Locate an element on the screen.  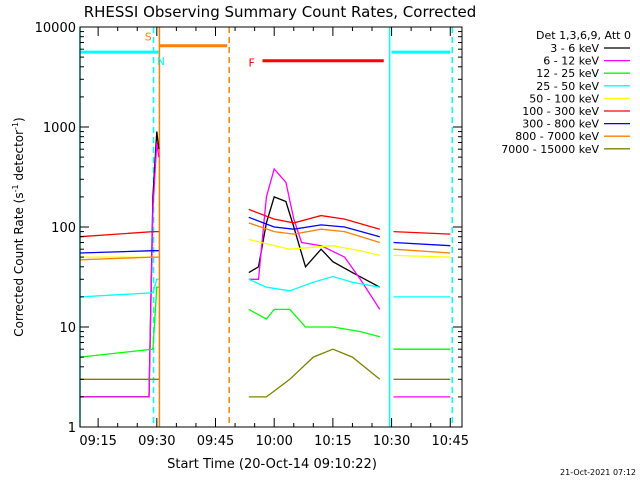
y-tick-label: 10 is located at coordinates (67, 328).